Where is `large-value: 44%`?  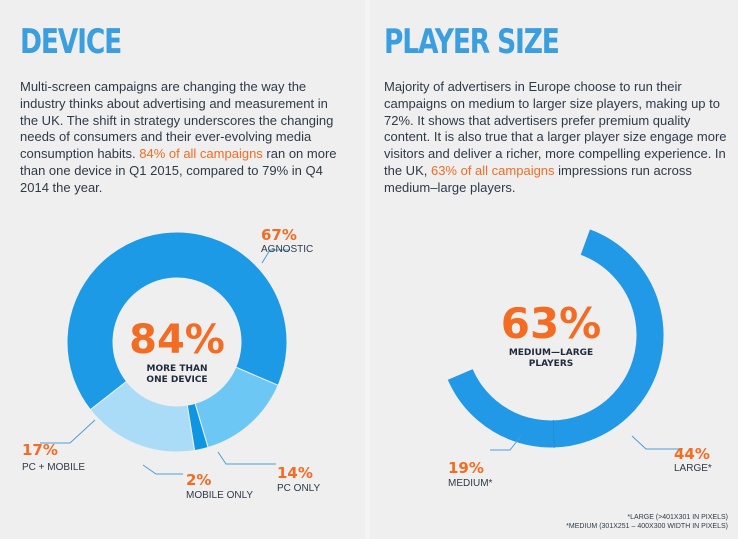
large-value: 44% is located at coordinates (692, 454).